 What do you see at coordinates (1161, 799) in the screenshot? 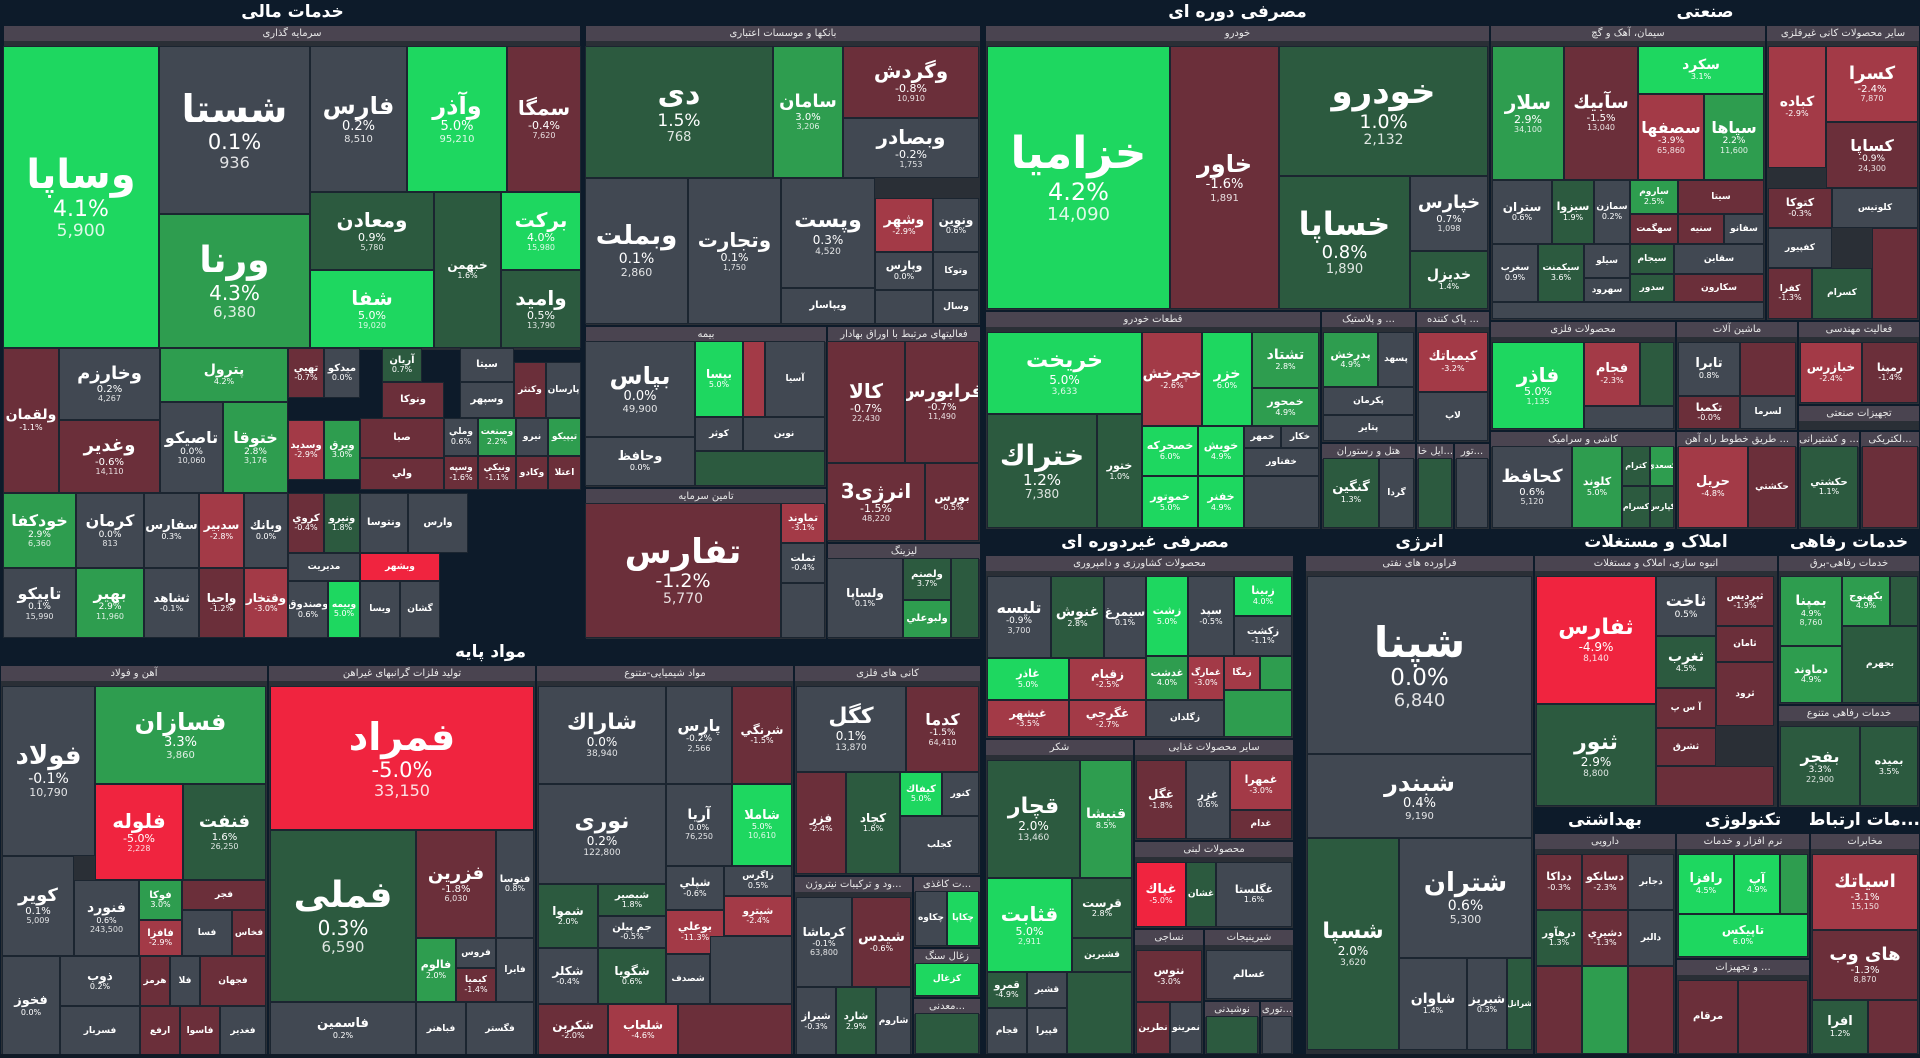
I see `stock-tile: غگل -1.8%` at bounding box center [1161, 799].